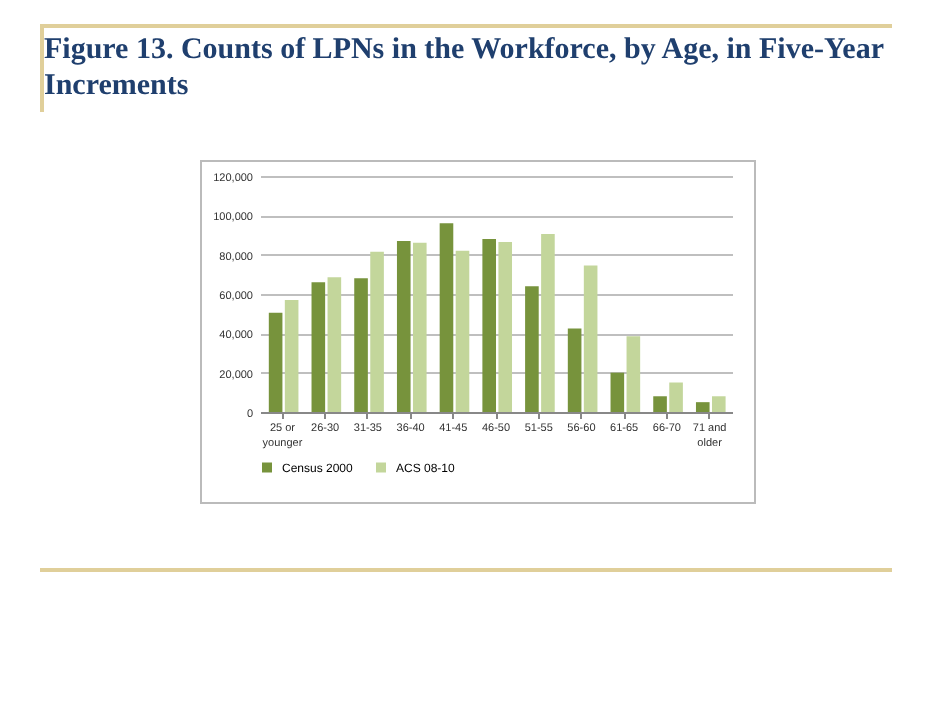 The width and height of the screenshot is (948, 710). Describe the element at coordinates (464, 68) in the screenshot. I see `chart-title: Figure 13. Counts of LPNs in the Workforce, by Age, in Five-Year Increments` at that location.